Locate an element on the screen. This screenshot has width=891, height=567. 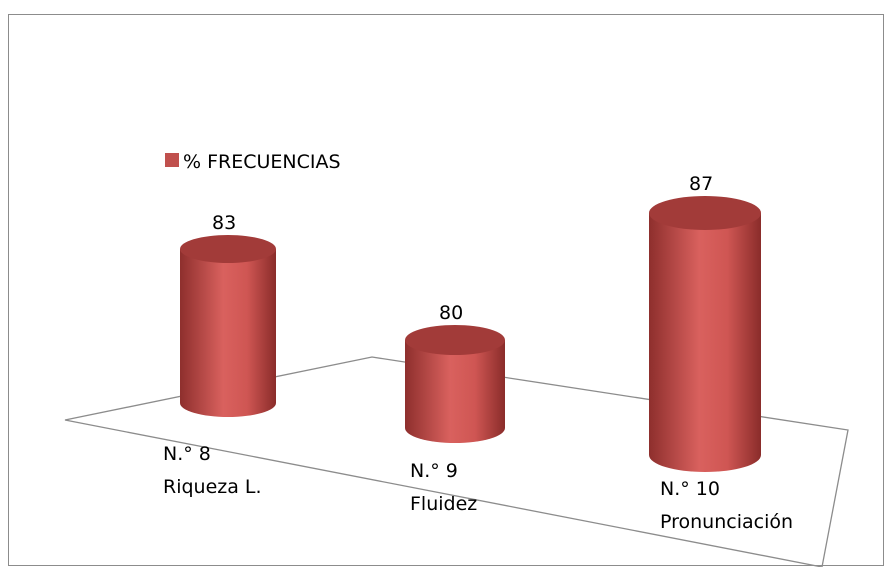
x-tick-label: Riqueza L. is located at coordinates (212, 487).